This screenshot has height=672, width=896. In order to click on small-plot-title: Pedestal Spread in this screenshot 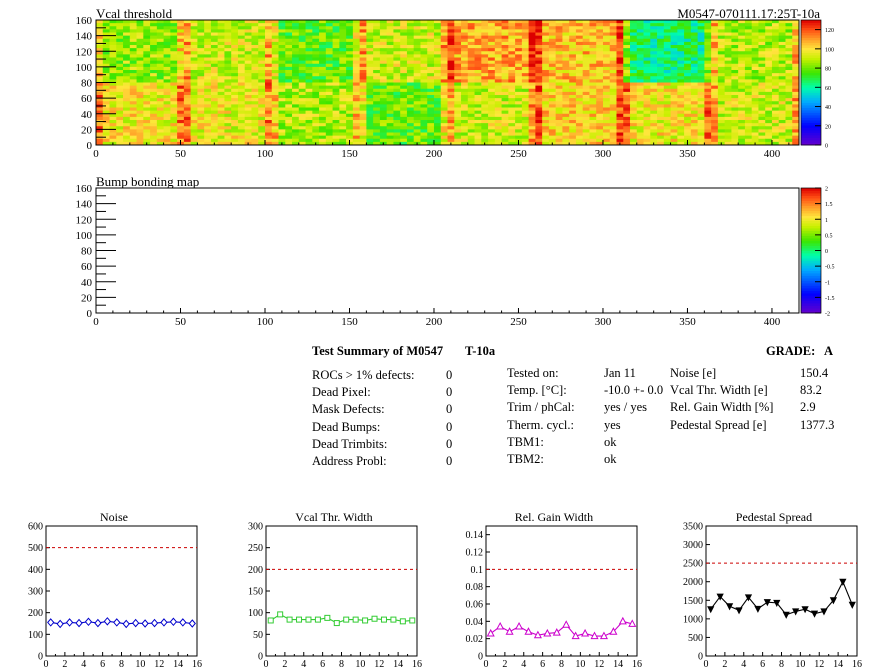, I will do `click(774, 517)`.